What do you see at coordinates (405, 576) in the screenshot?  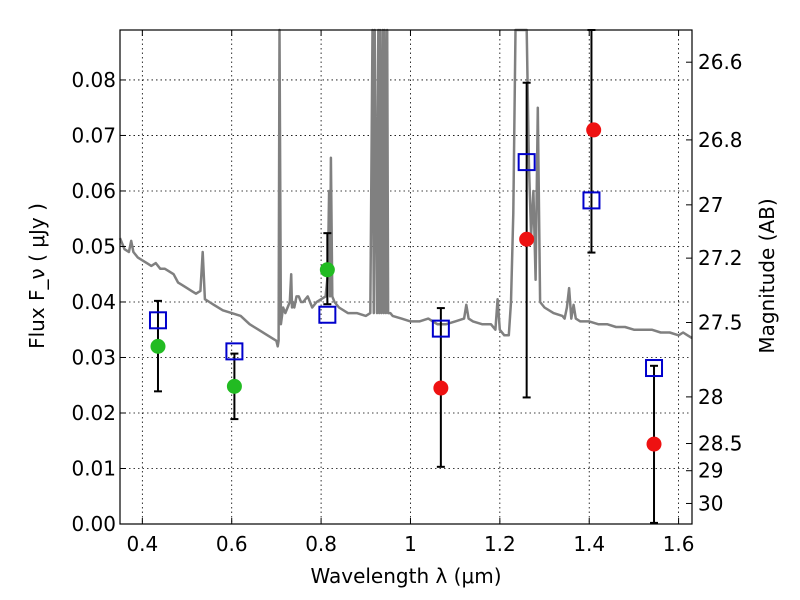 I see `x-axis-title: Wavelength λ (μm)` at bounding box center [405, 576].